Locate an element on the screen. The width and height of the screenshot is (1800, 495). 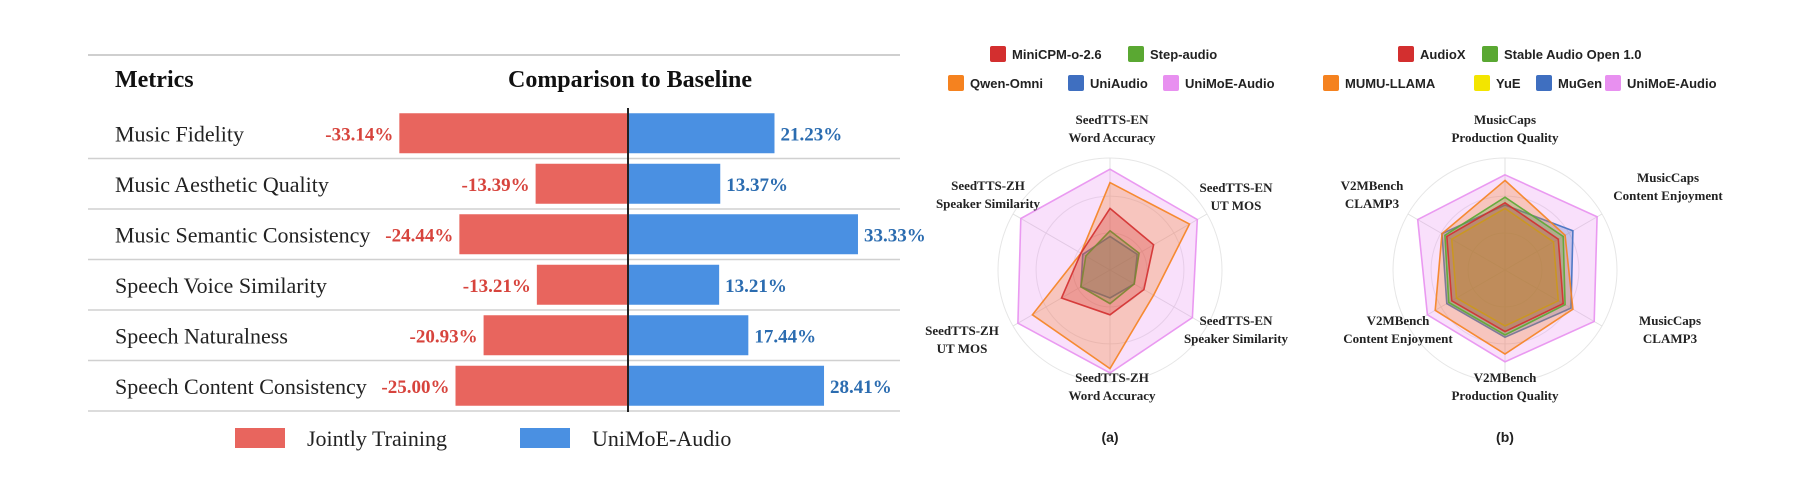
radar-series-yue is located at coordinates (1505, 267).